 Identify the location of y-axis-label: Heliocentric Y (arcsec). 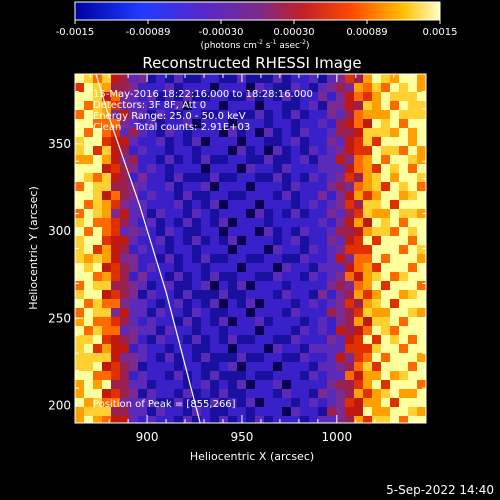
(33, 248).